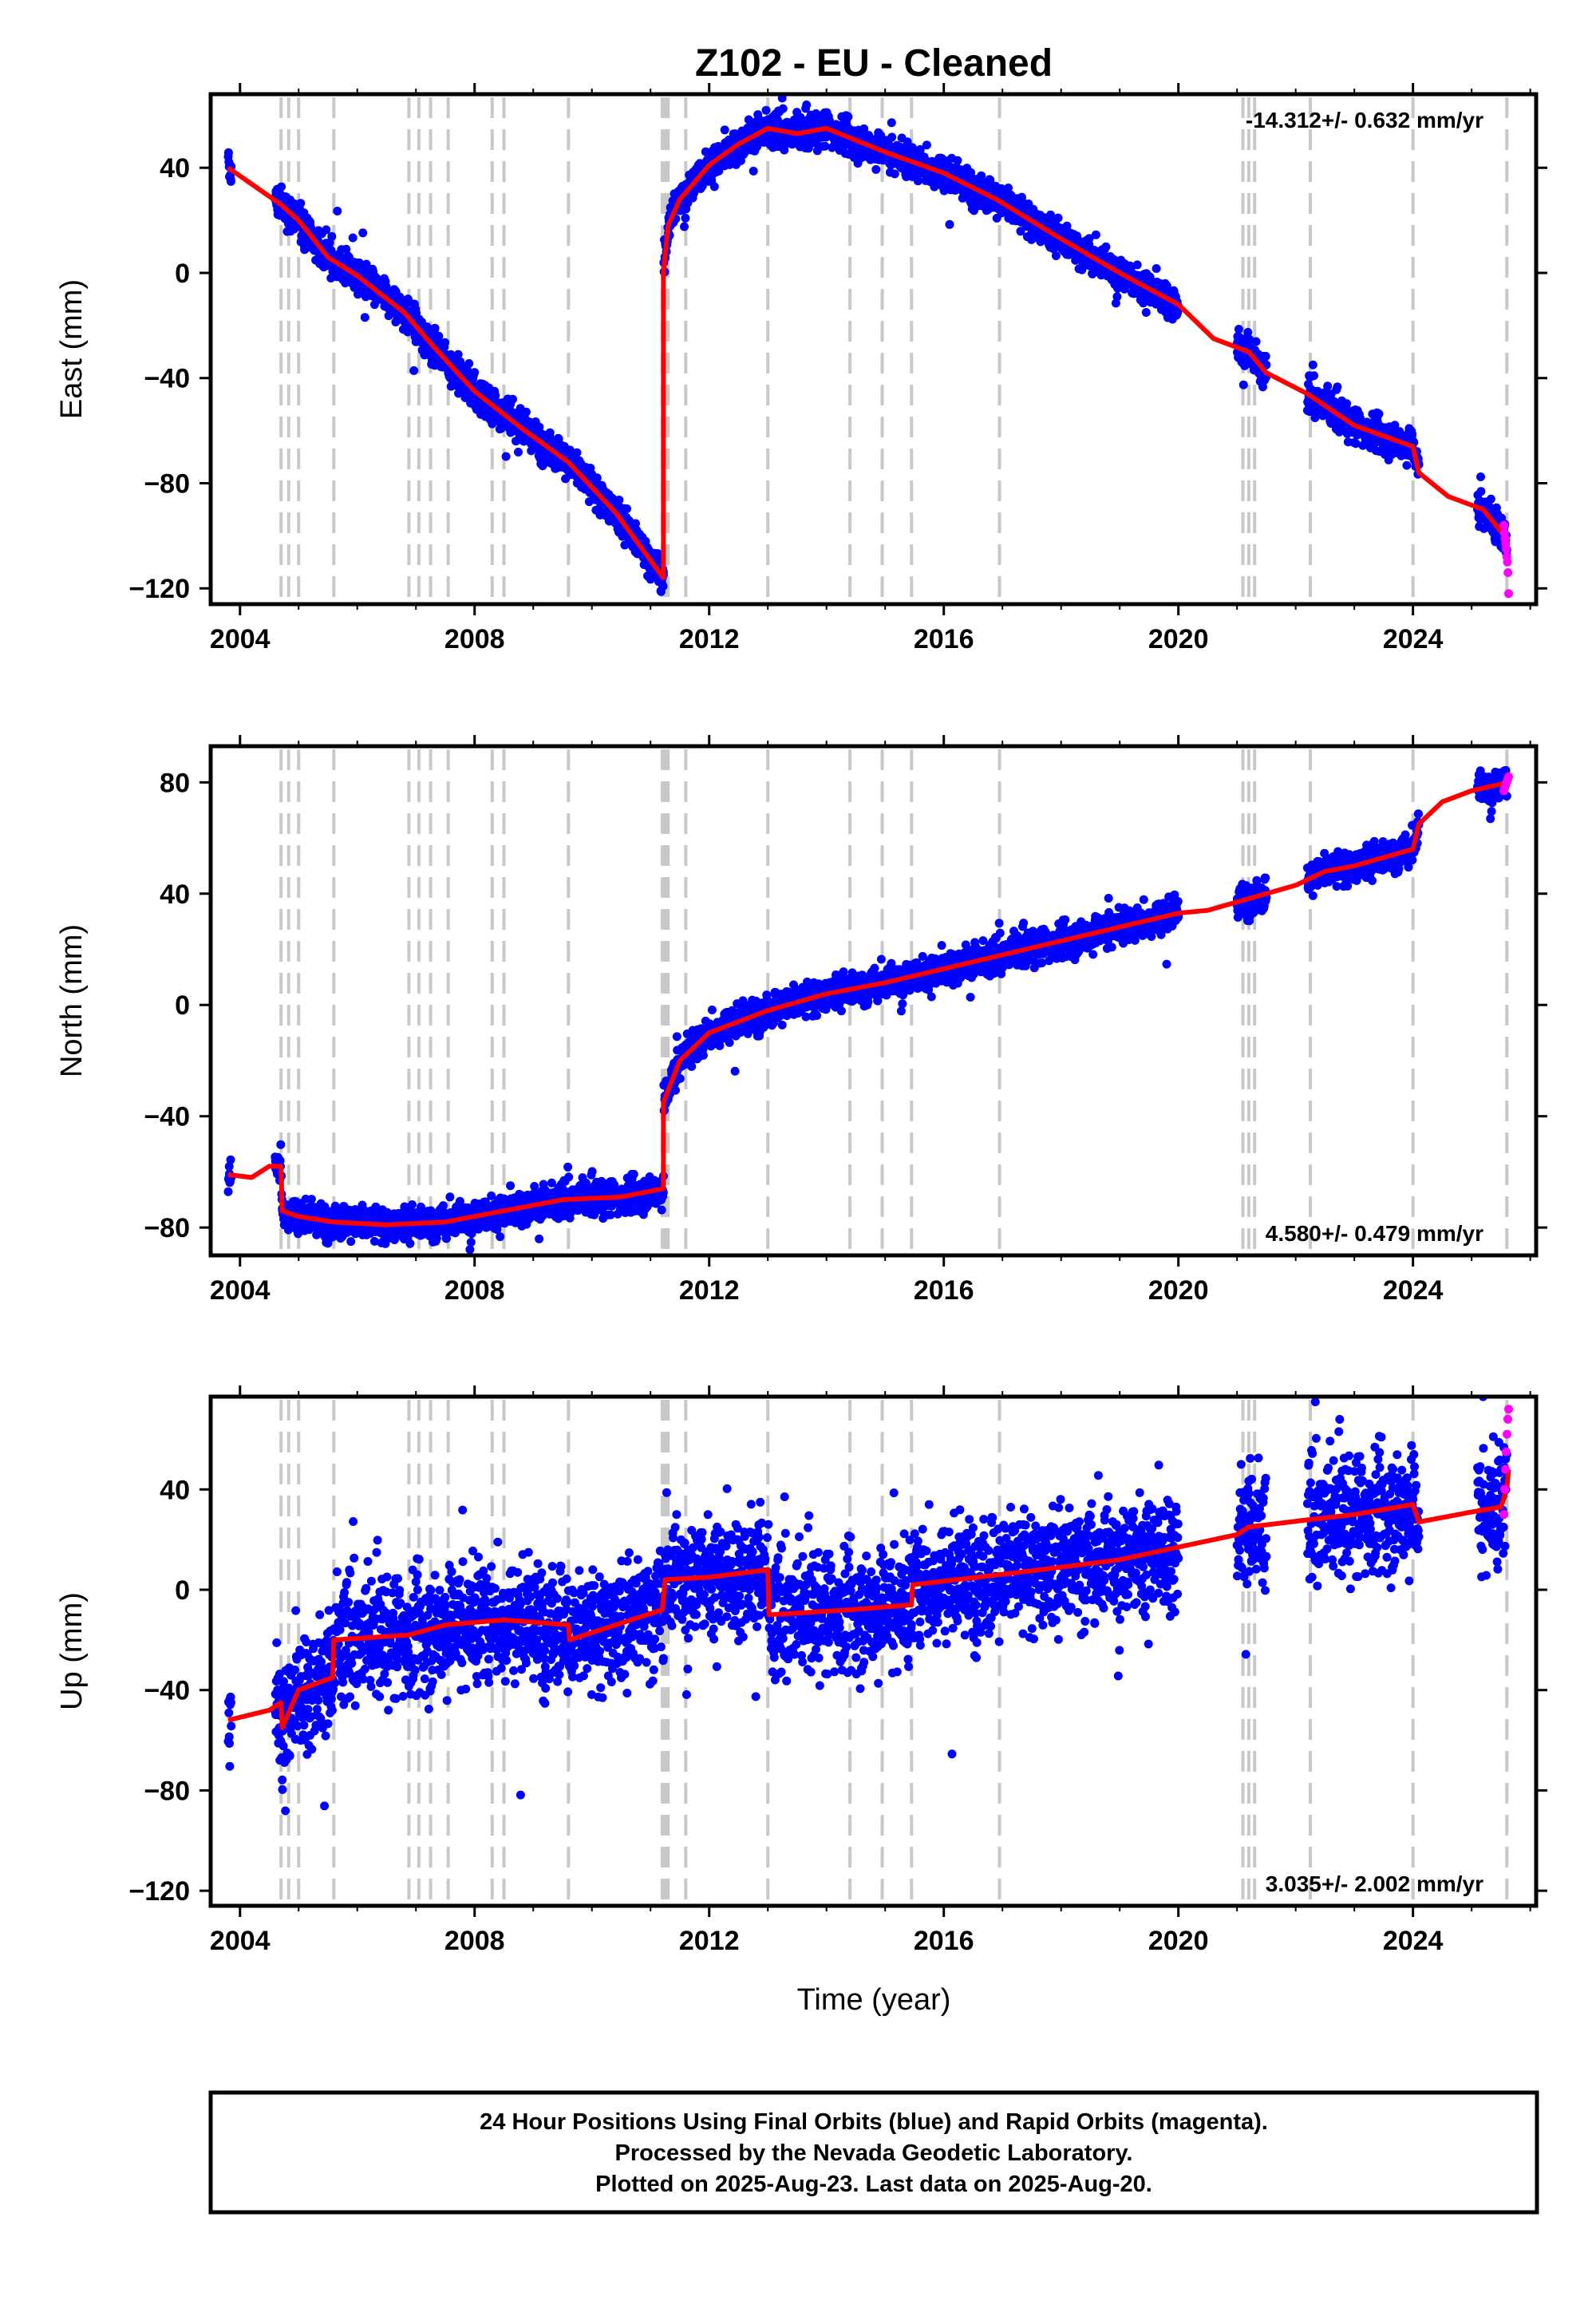  What do you see at coordinates (1178, 639) in the screenshot?
I see `x-tick-label: 2020` at bounding box center [1178, 639].